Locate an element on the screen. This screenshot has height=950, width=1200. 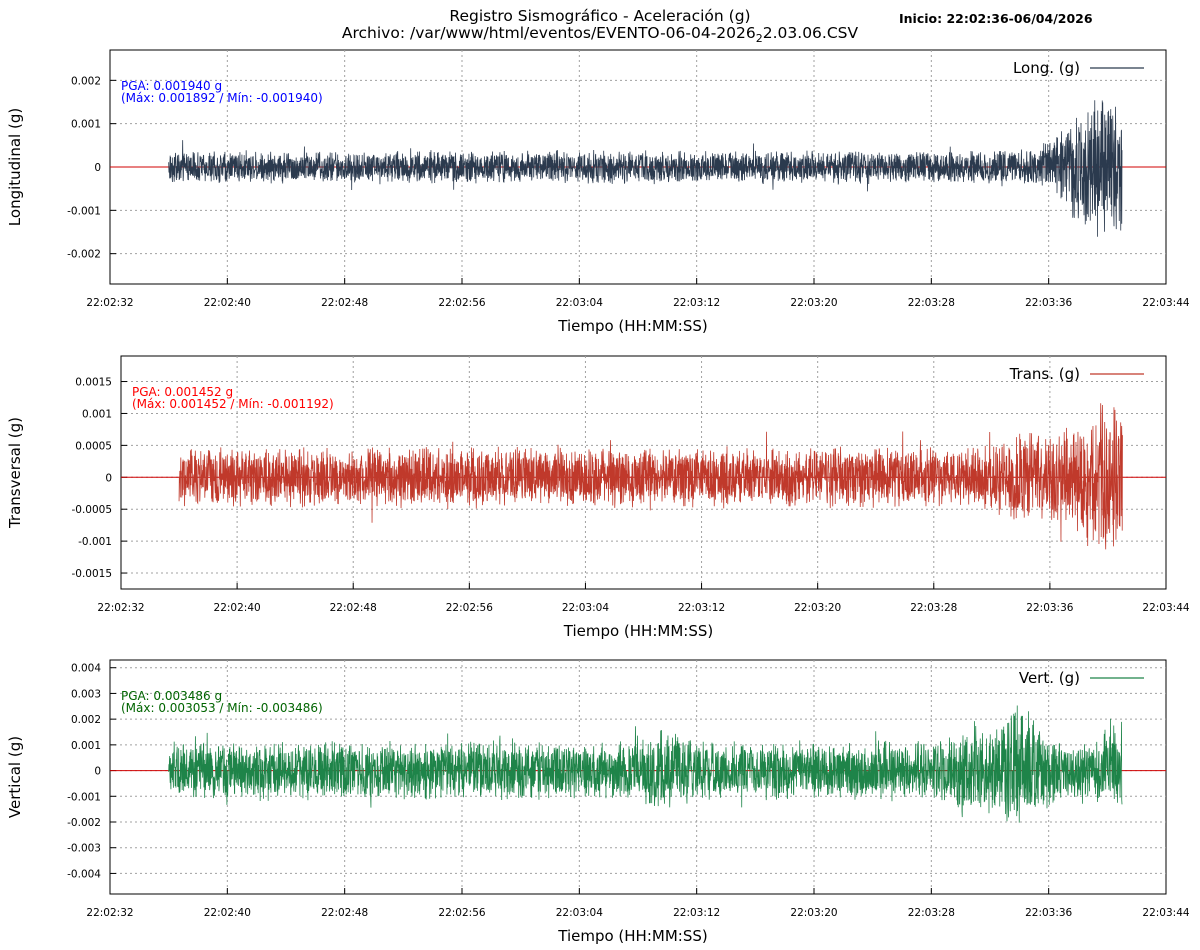
y-tick-label: -0.0015 is located at coordinates (91, 574).